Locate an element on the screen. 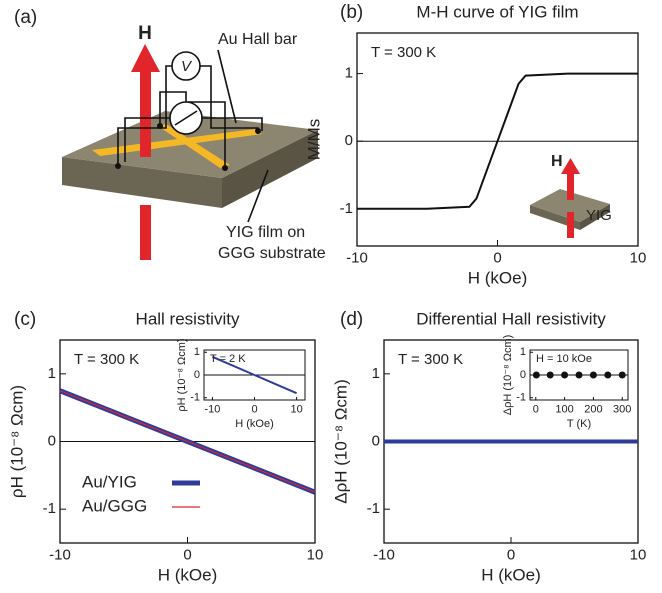 This screenshot has height=593, width=662. slab-side is located at coordinates (270, 169).